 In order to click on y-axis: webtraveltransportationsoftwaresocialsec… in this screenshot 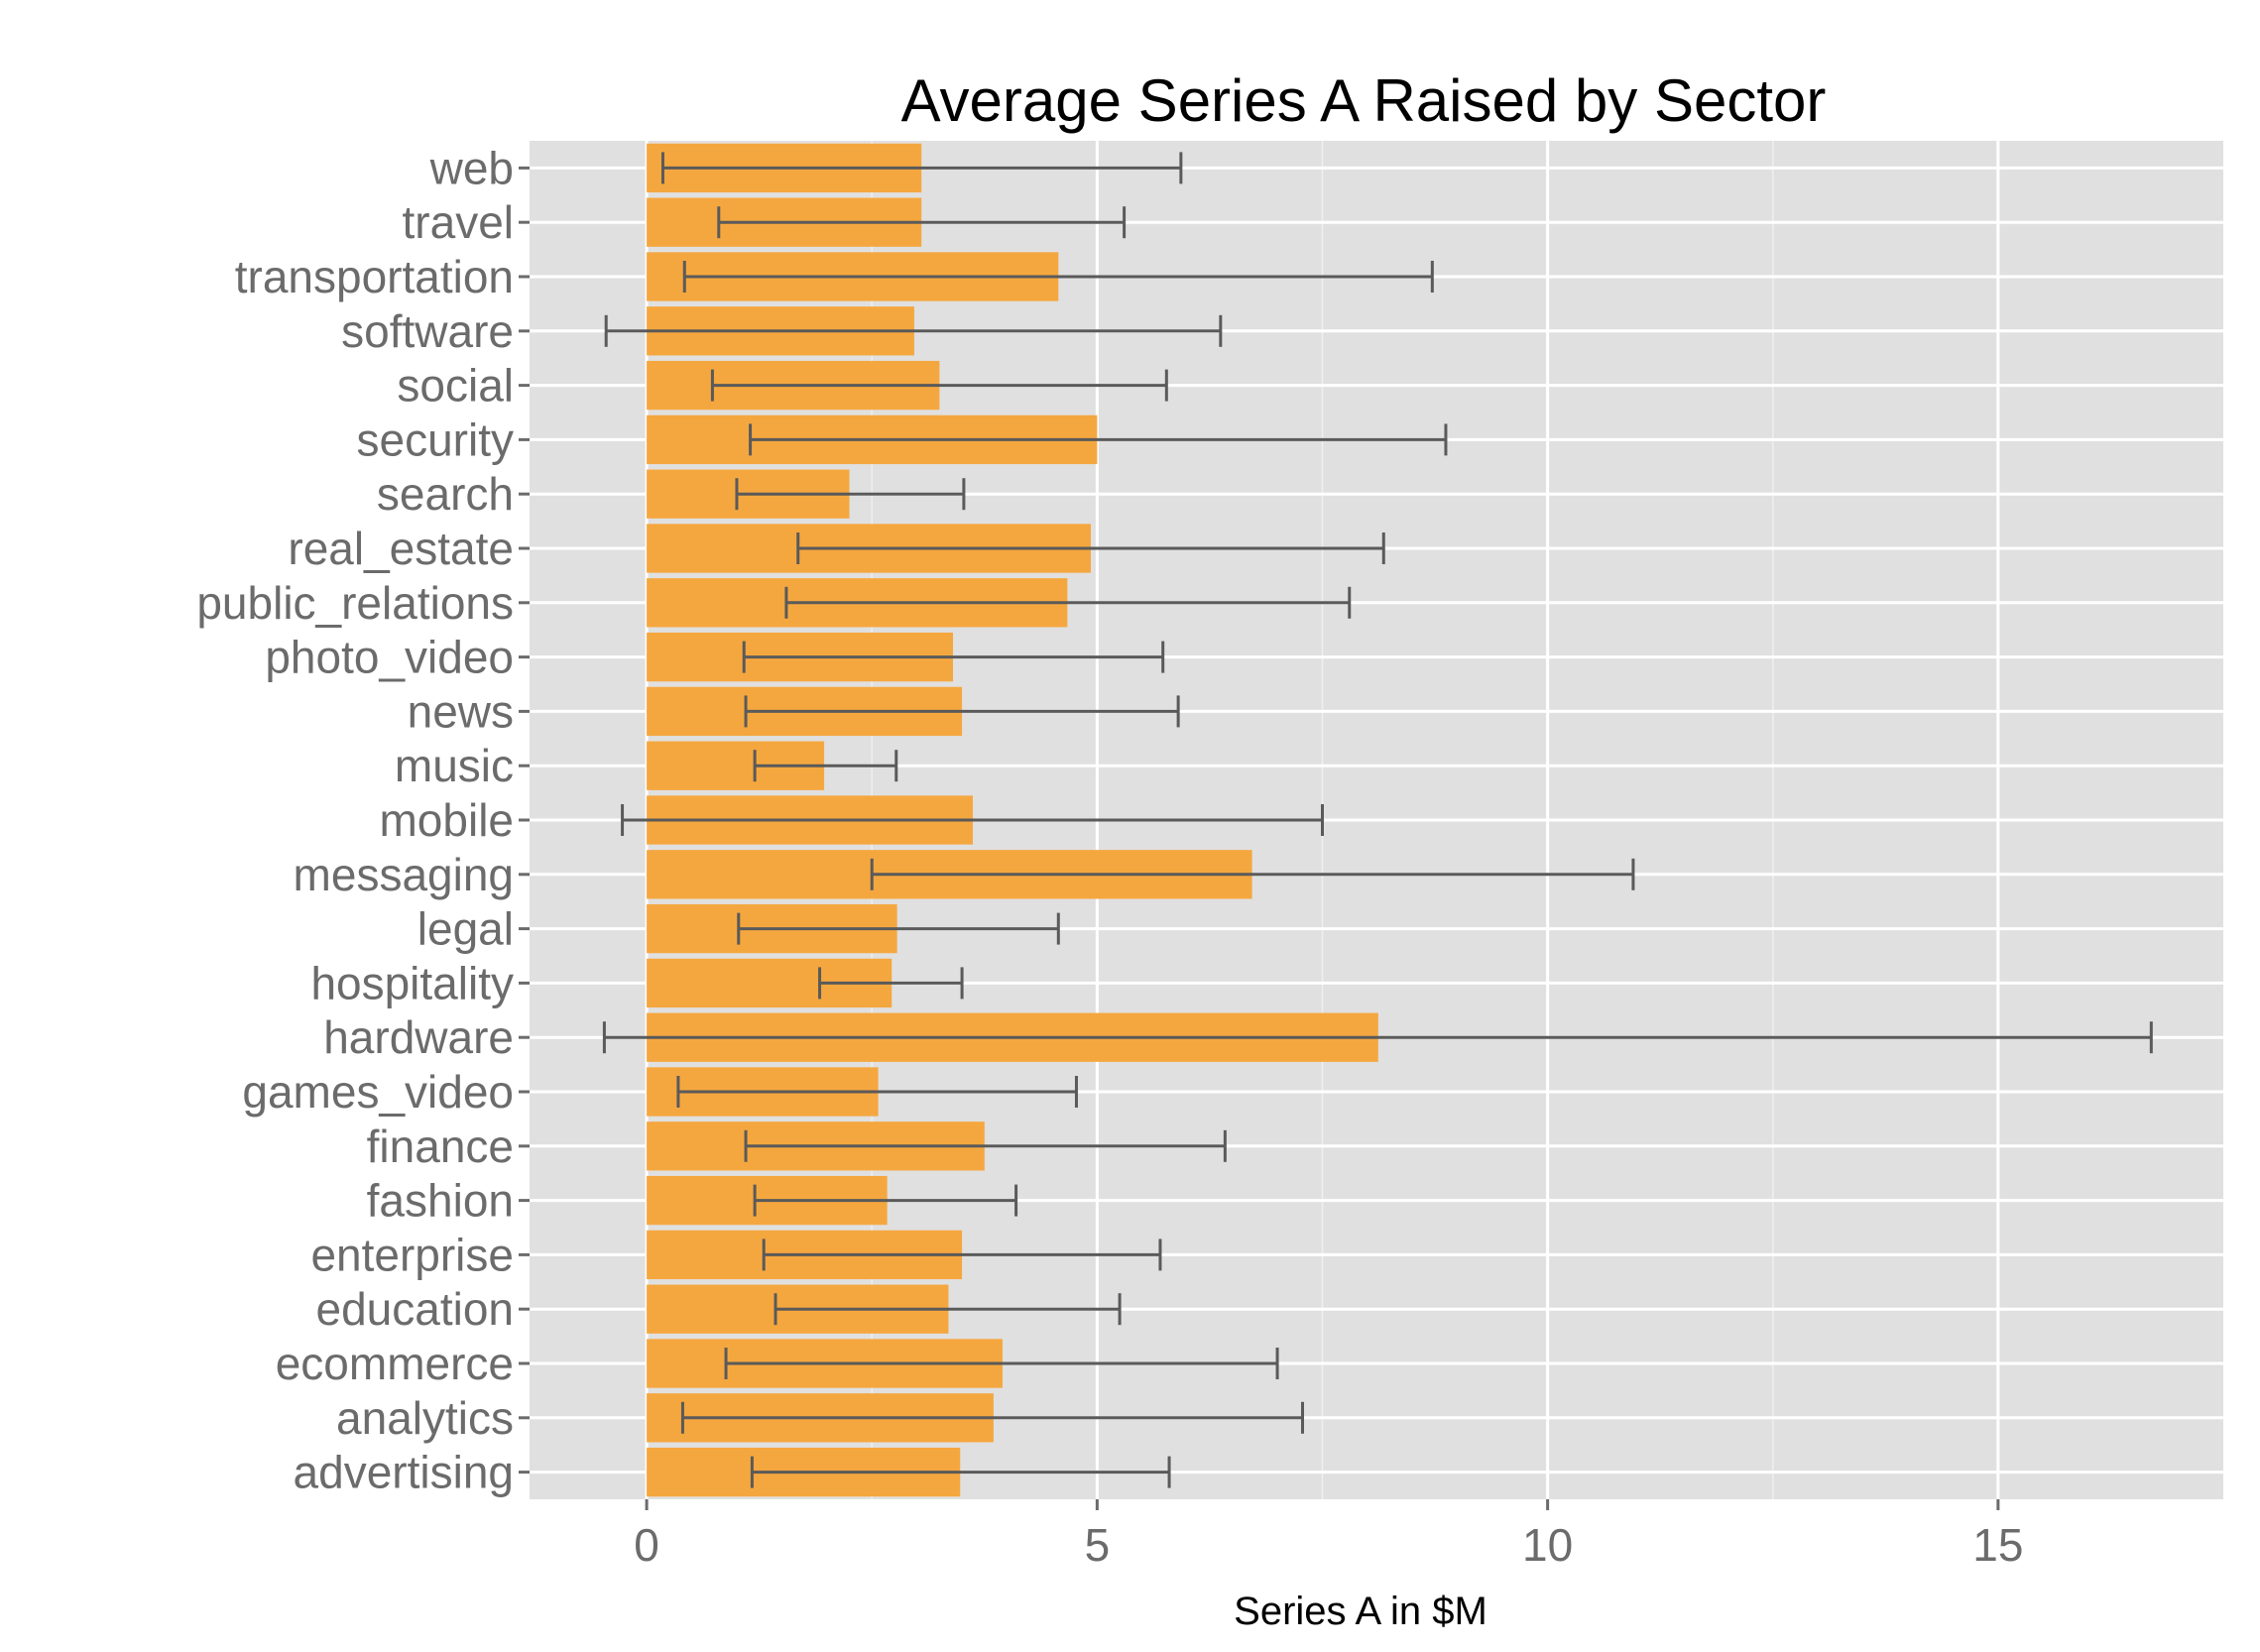, I will do `click(363, 820)`.